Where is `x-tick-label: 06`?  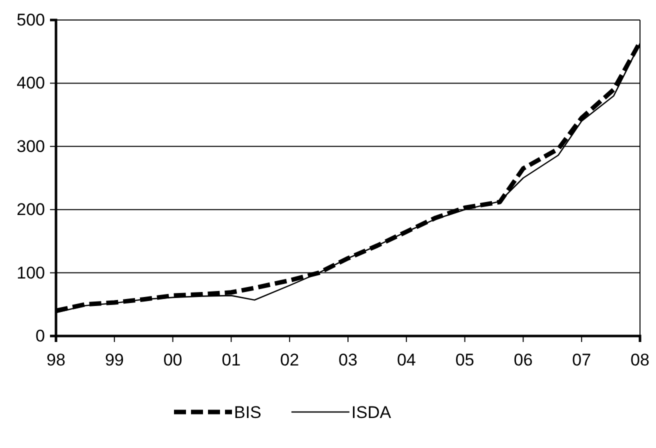 x-tick-label: 06 is located at coordinates (523, 360).